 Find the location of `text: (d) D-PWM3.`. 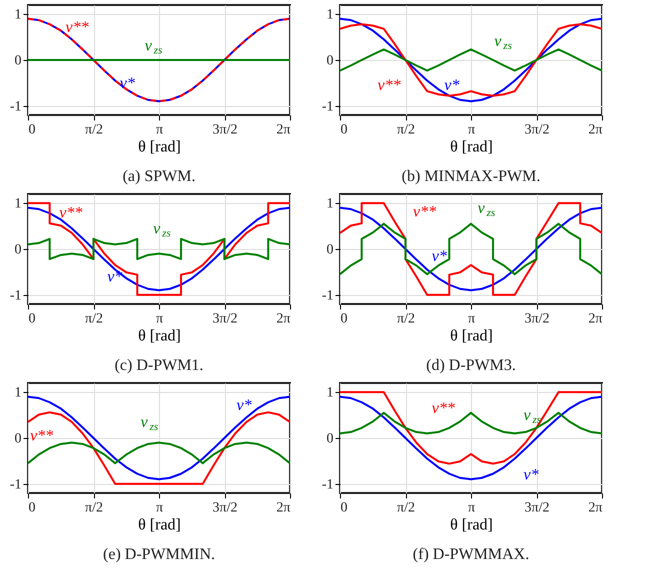

text: (d) D-PWM3. is located at coordinates (471, 365).